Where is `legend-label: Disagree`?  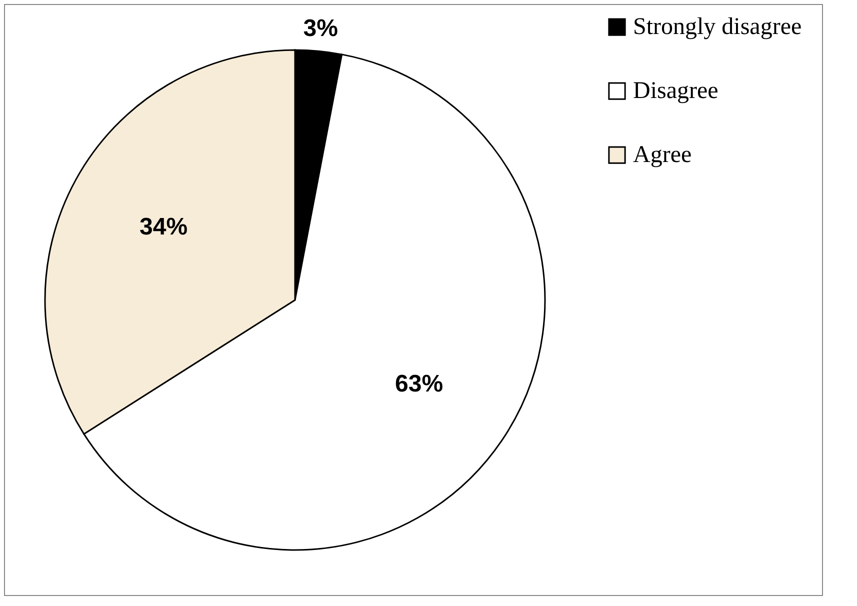 legend-label: Disagree is located at coordinates (675, 91).